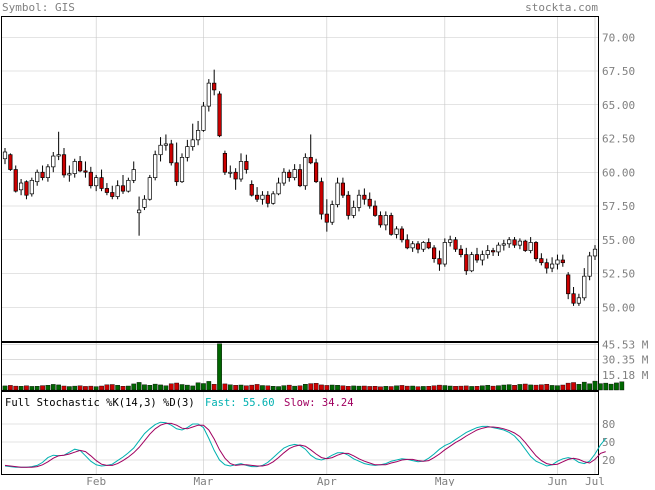  Describe the element at coordinates (618, 139) in the screenshot. I see `price-tick-label: 62.50` at that location.